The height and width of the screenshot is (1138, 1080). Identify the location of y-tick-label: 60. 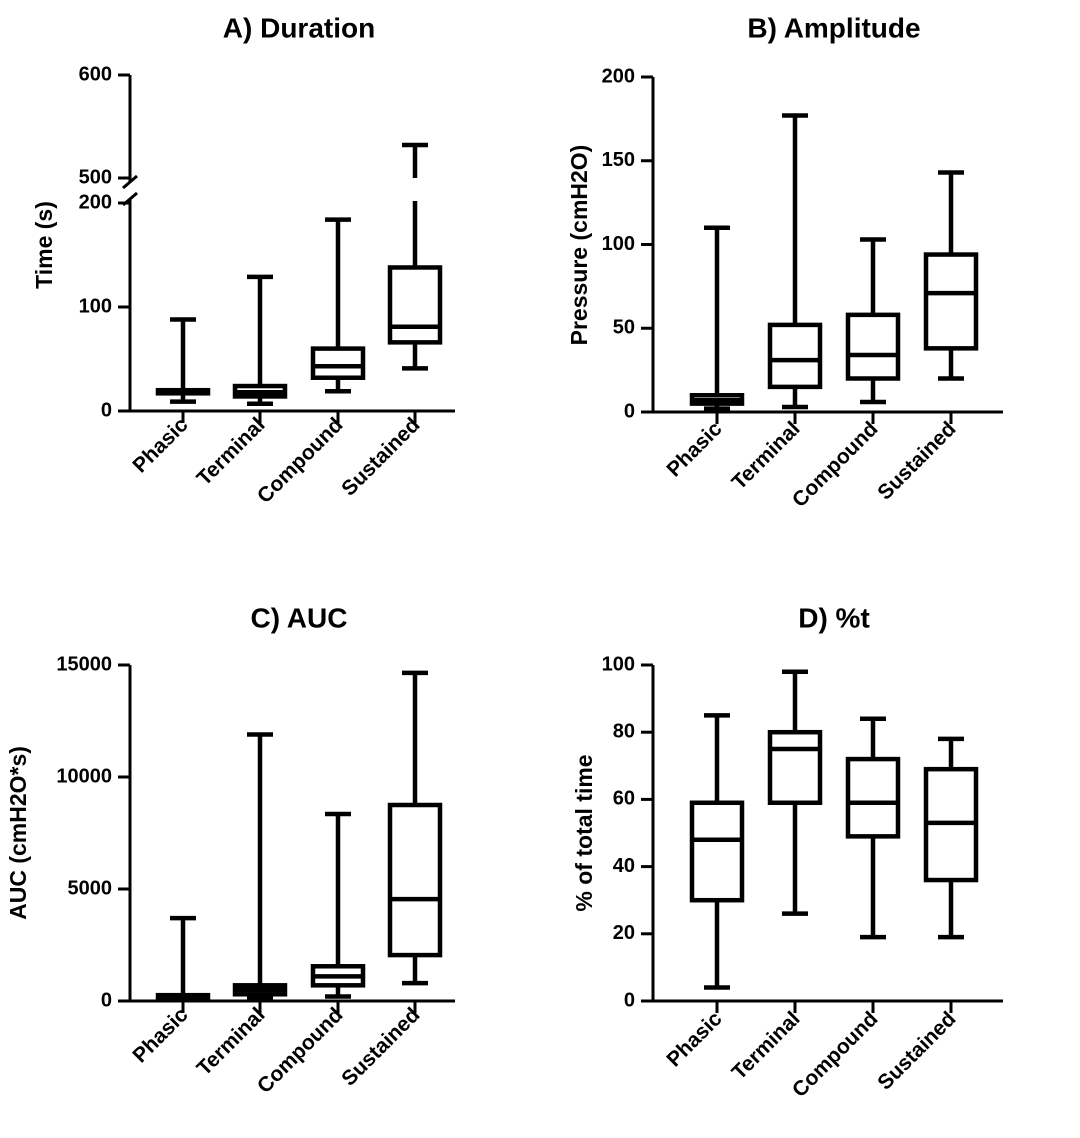
(624, 799).